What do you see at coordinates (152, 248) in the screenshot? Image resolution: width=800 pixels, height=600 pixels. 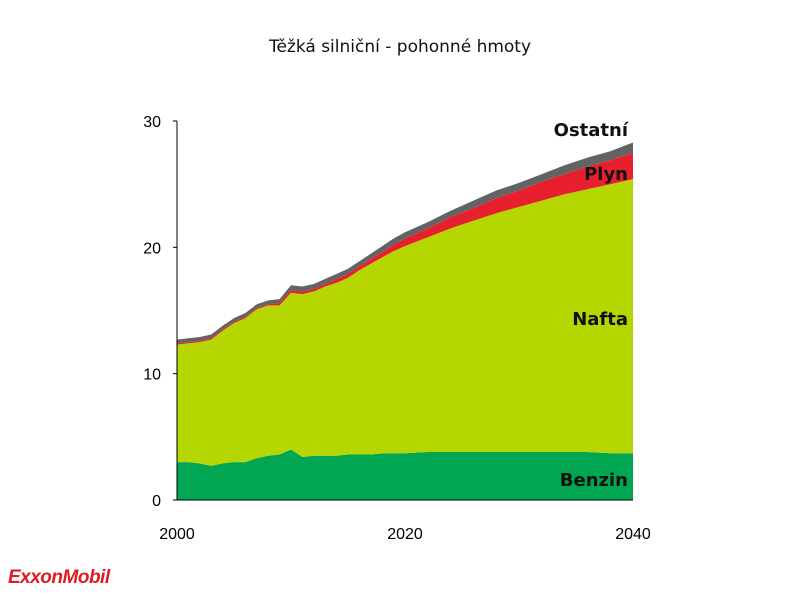 I see `y-tick-label: 20` at bounding box center [152, 248].